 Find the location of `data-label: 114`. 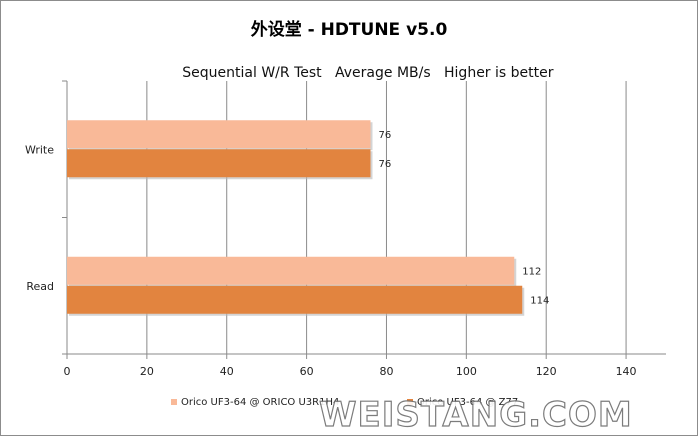

data-label: 114 is located at coordinates (539, 300).